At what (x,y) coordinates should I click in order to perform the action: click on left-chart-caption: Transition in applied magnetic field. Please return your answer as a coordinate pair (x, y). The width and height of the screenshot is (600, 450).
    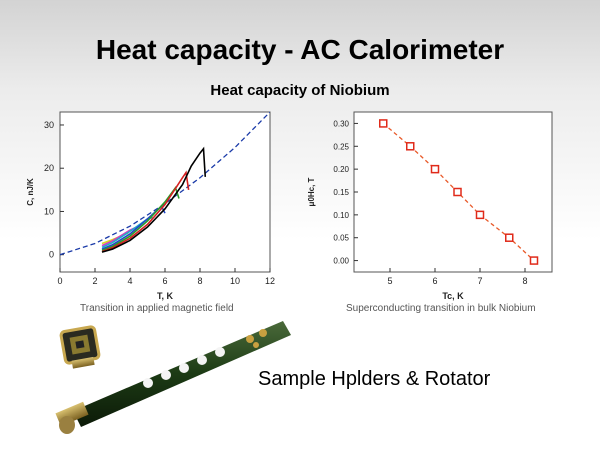
    Looking at the image, I should click on (157, 308).